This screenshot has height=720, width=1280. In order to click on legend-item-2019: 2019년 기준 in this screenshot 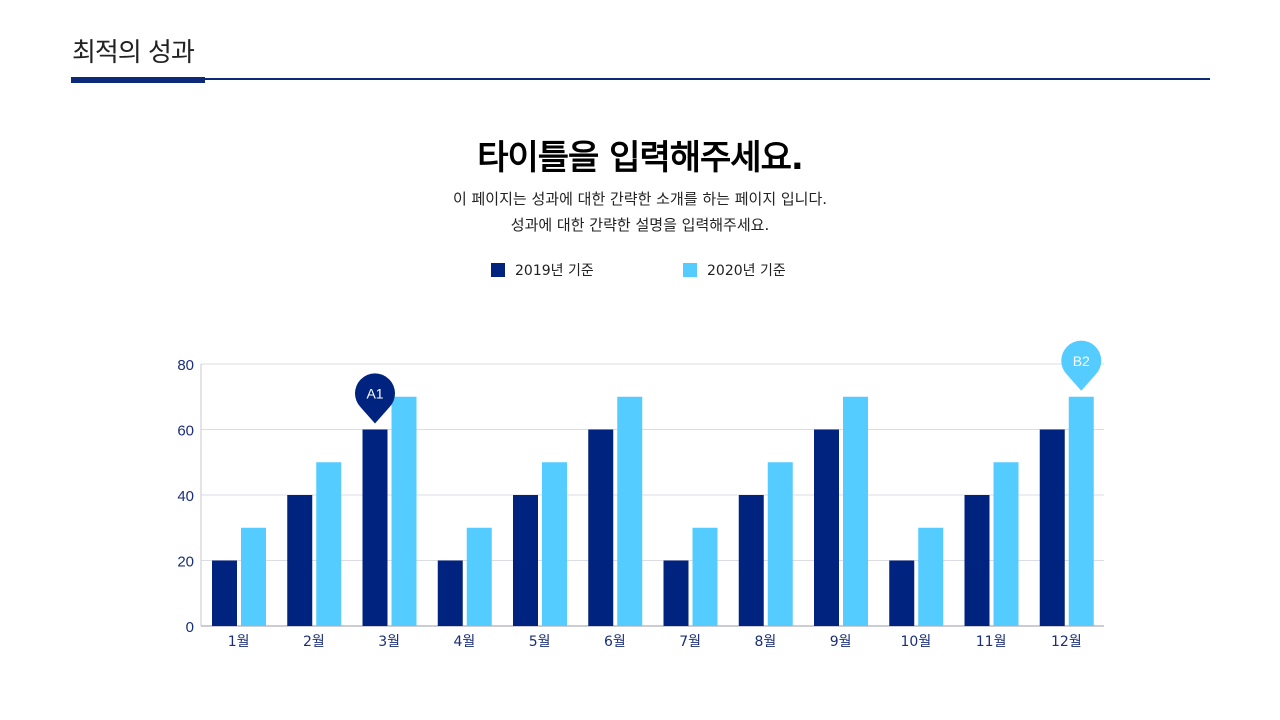, I will do `click(542, 270)`.